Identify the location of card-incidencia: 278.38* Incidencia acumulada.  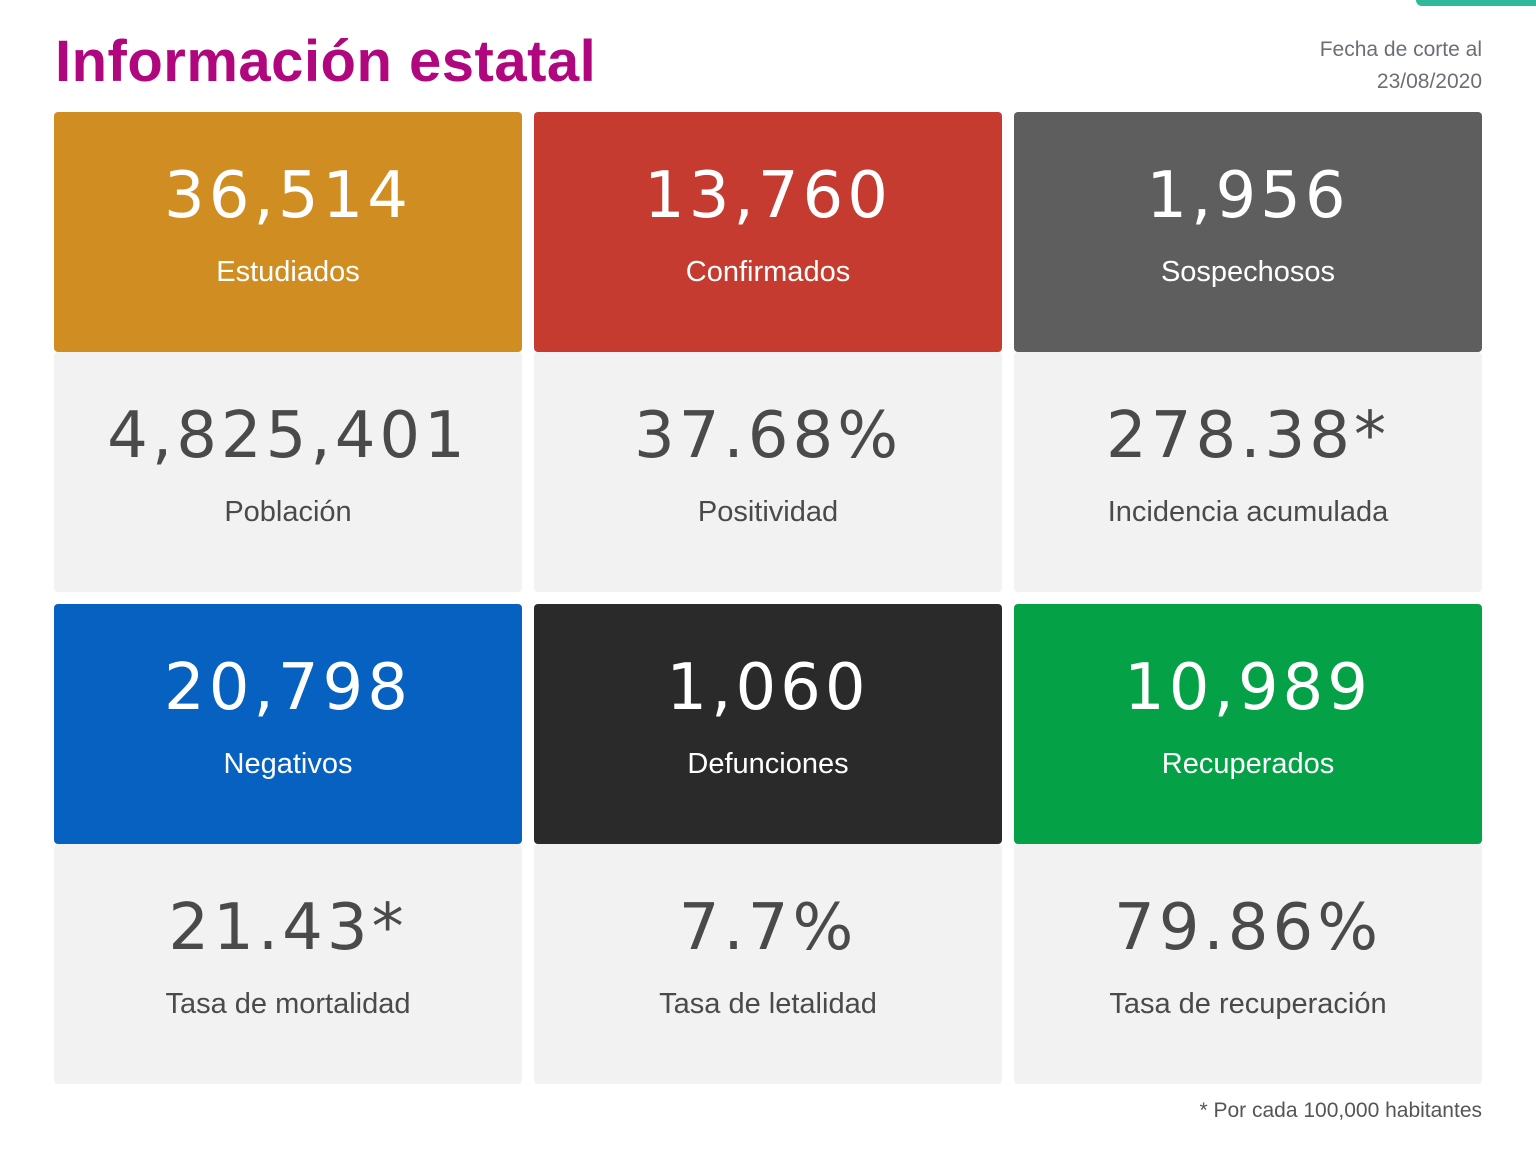
(1248, 472).